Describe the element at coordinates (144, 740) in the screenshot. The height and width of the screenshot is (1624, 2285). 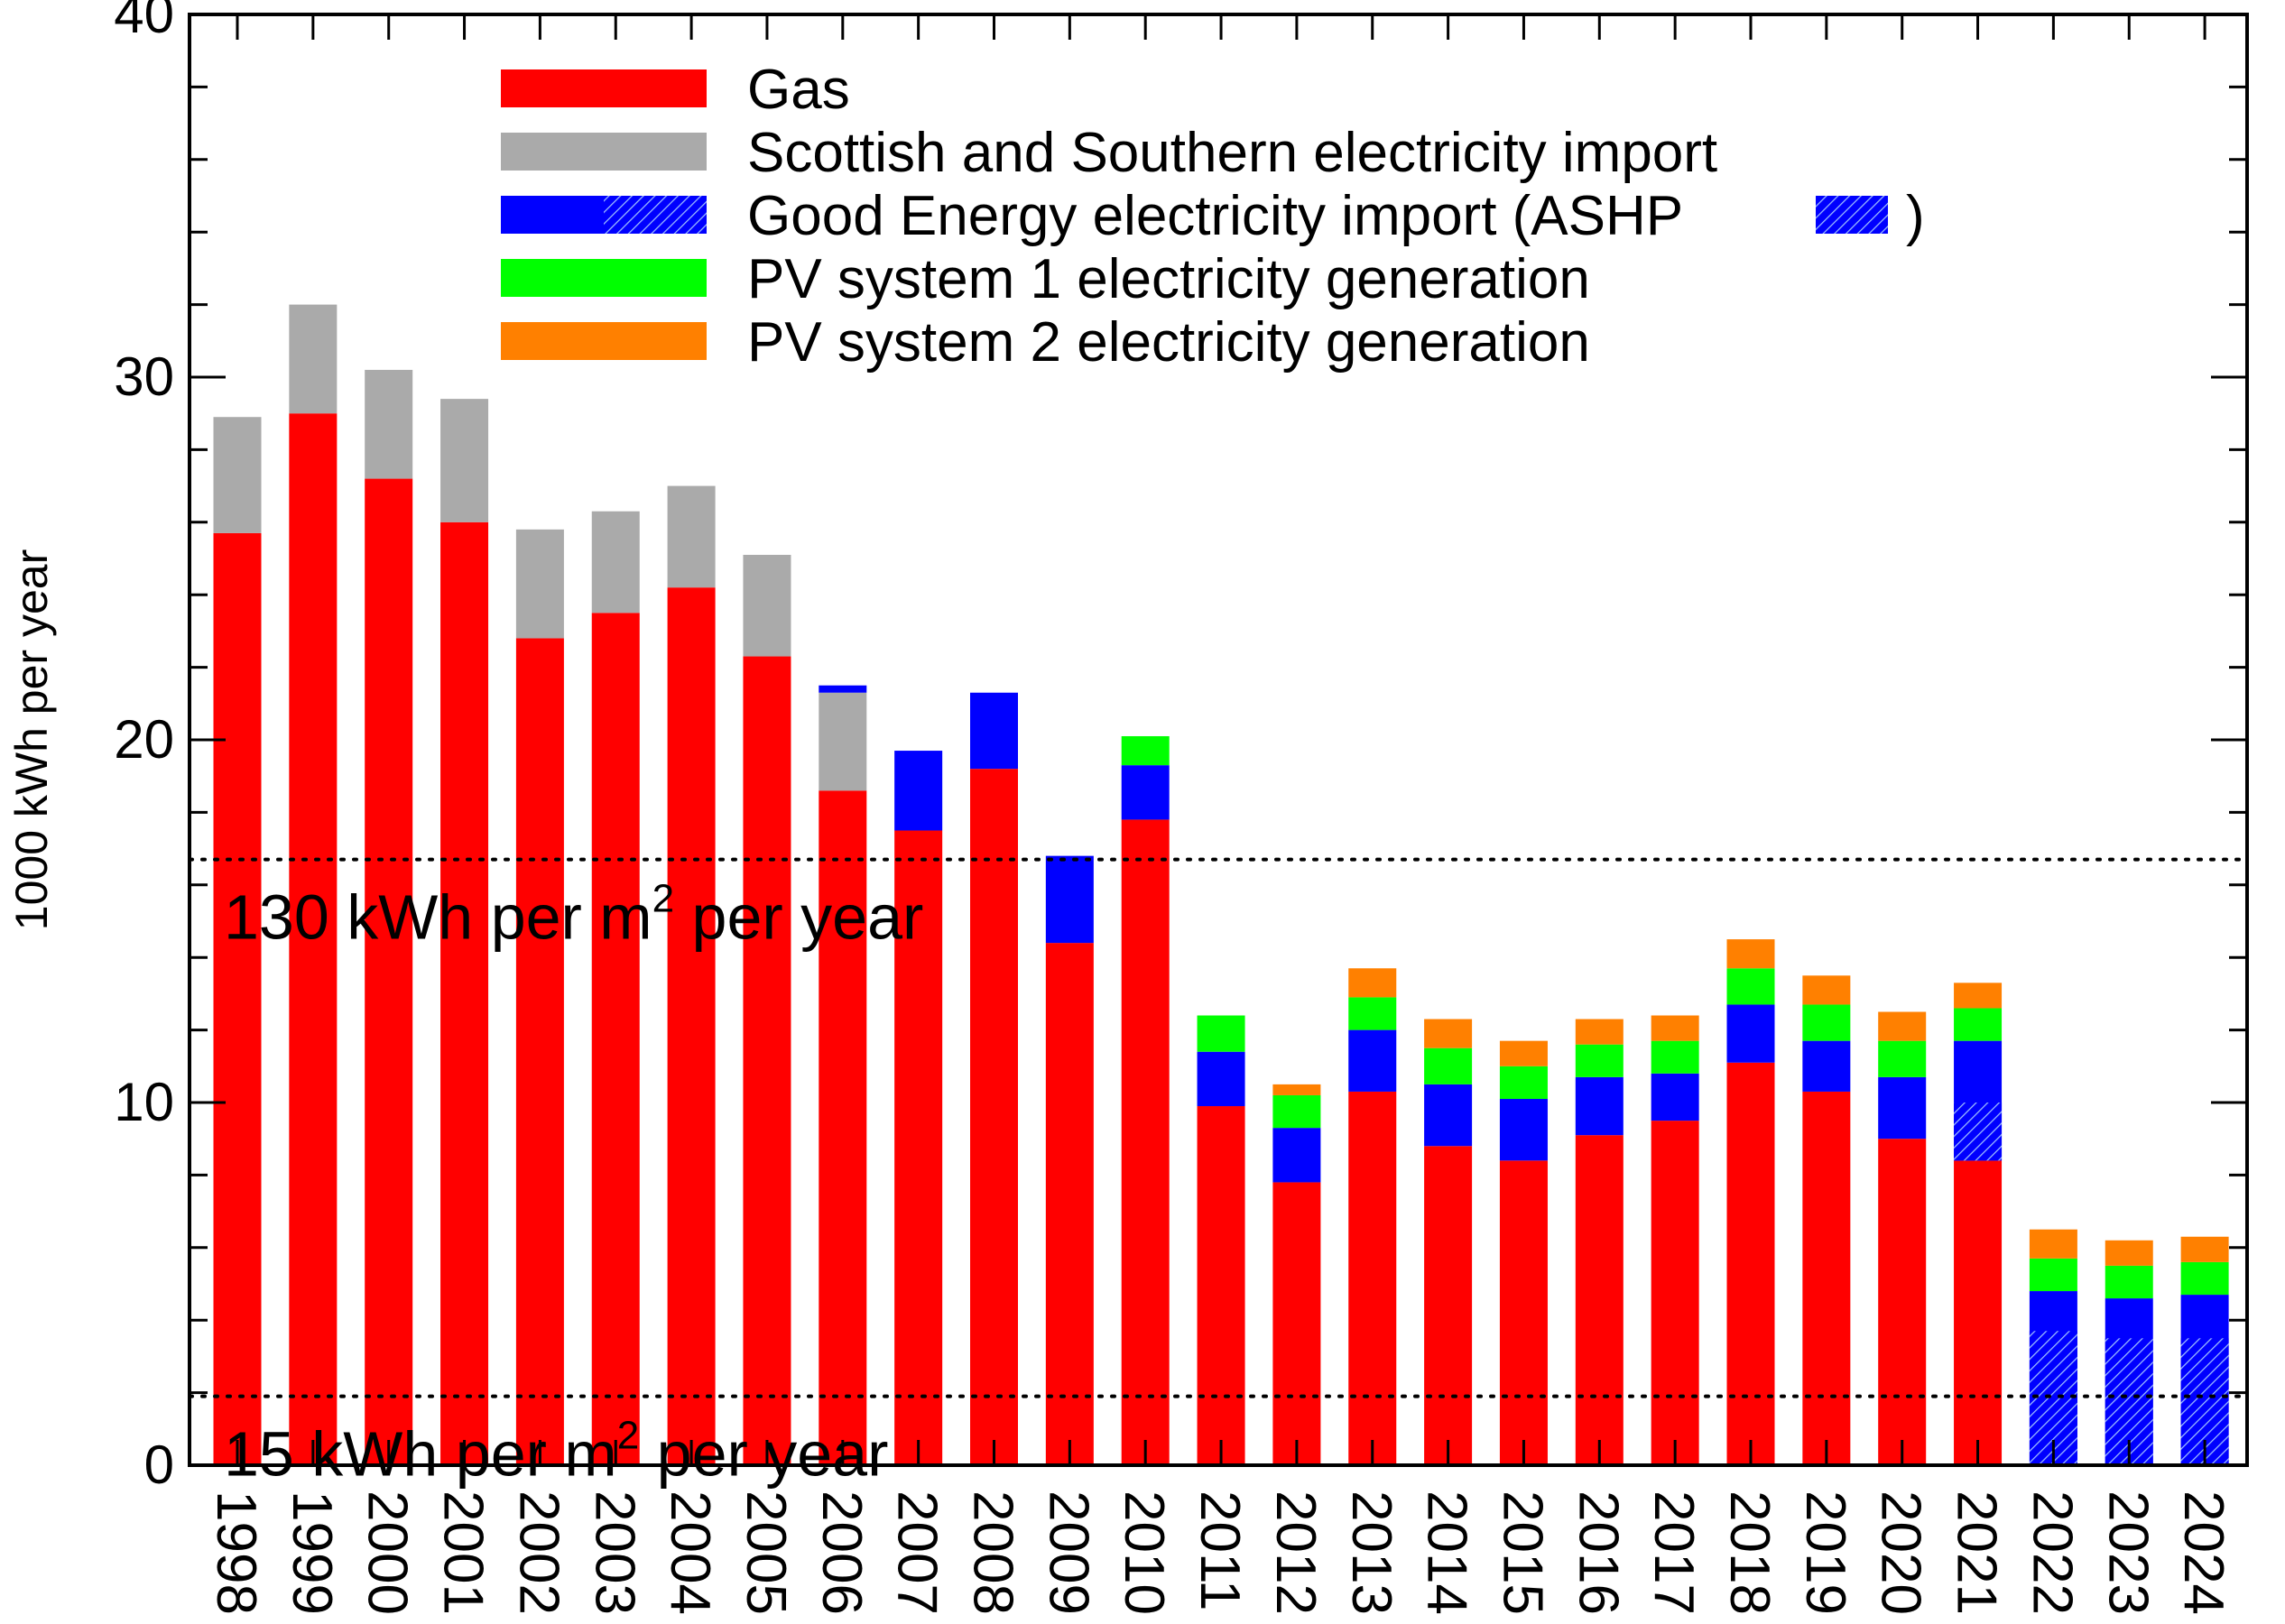
I see `y-tick-label: 20` at that location.